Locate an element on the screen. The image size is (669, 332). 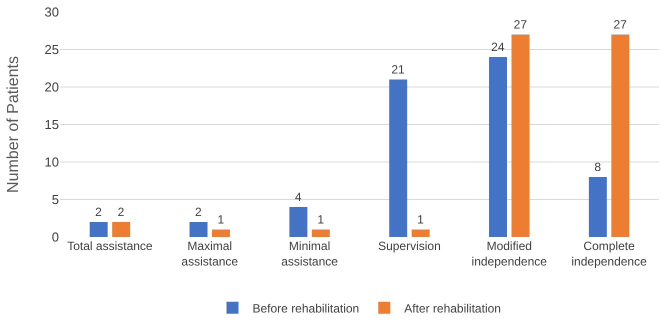
y-tick-label: 5 is located at coordinates (55, 200).